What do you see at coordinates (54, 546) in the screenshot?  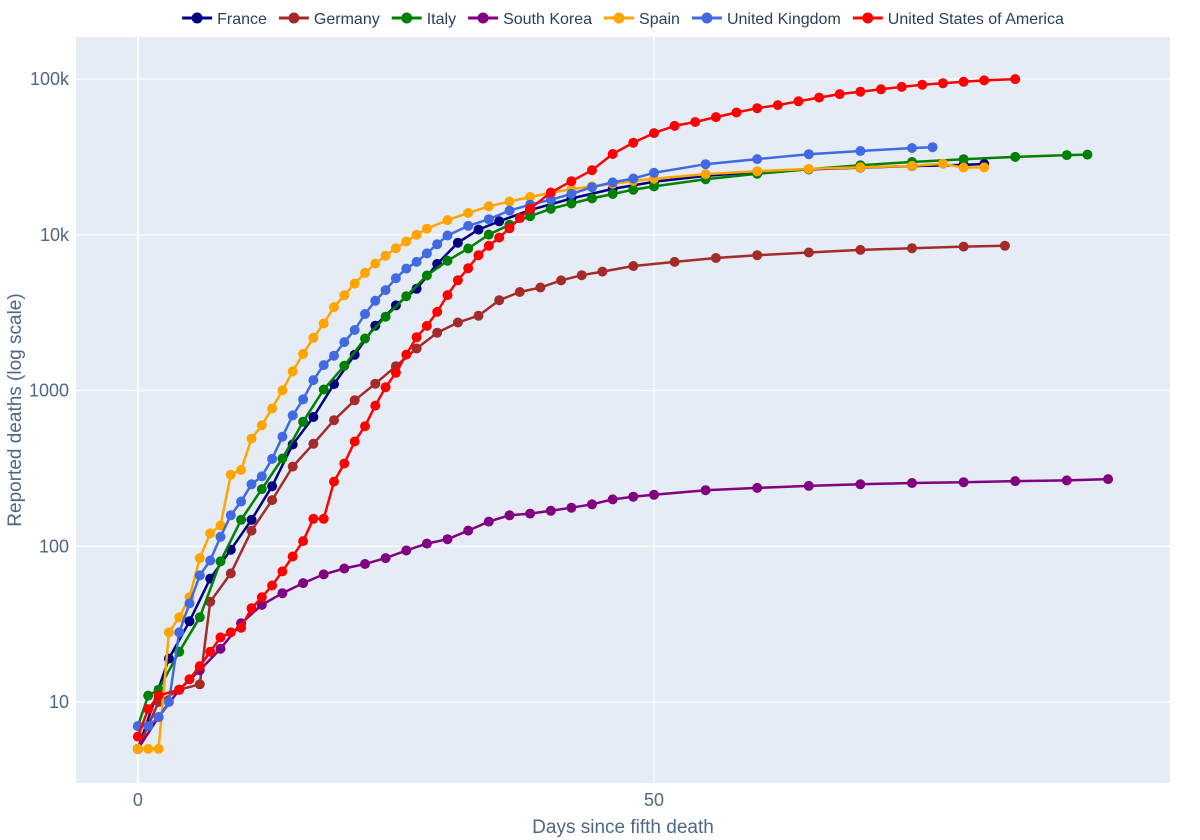 I see `y-tick-label: 100` at bounding box center [54, 546].